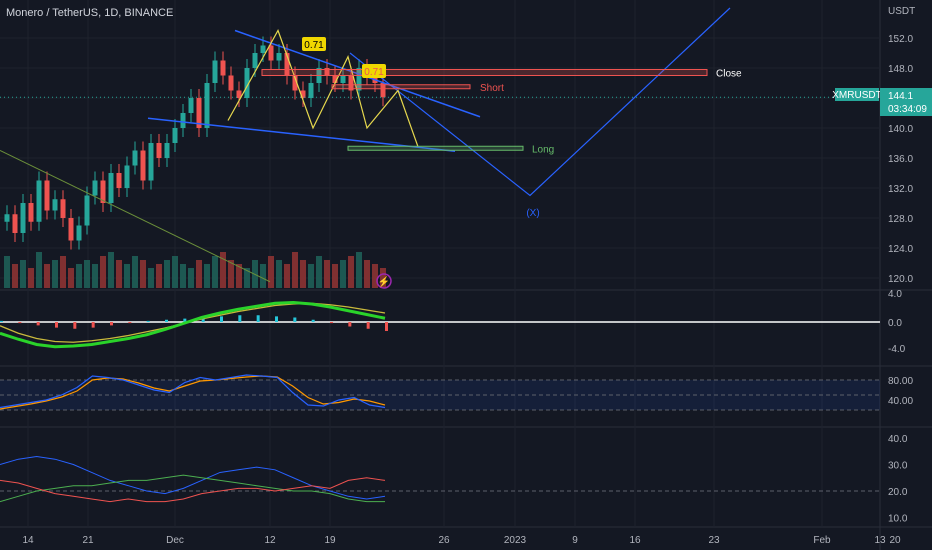 The height and width of the screenshot is (550, 932). I want to click on long-label: Long, so click(543, 149).